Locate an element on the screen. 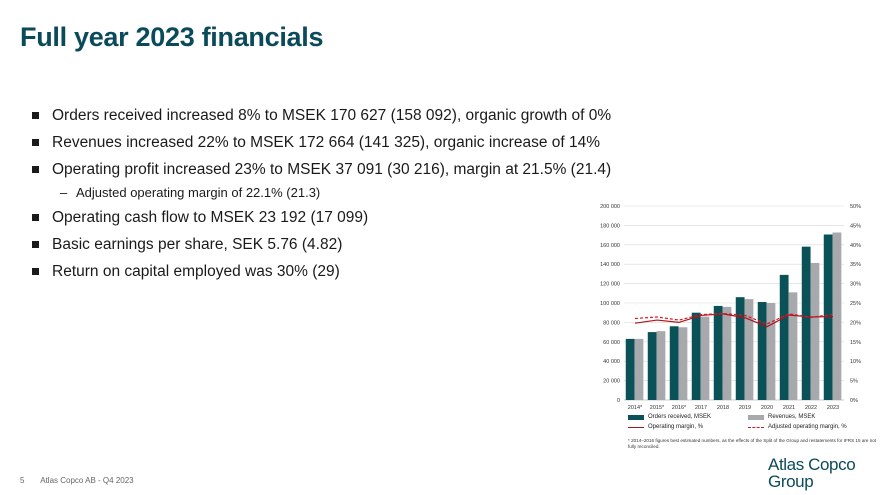 The height and width of the screenshot is (495, 893). x-tick-label: 2021 is located at coordinates (789, 408).